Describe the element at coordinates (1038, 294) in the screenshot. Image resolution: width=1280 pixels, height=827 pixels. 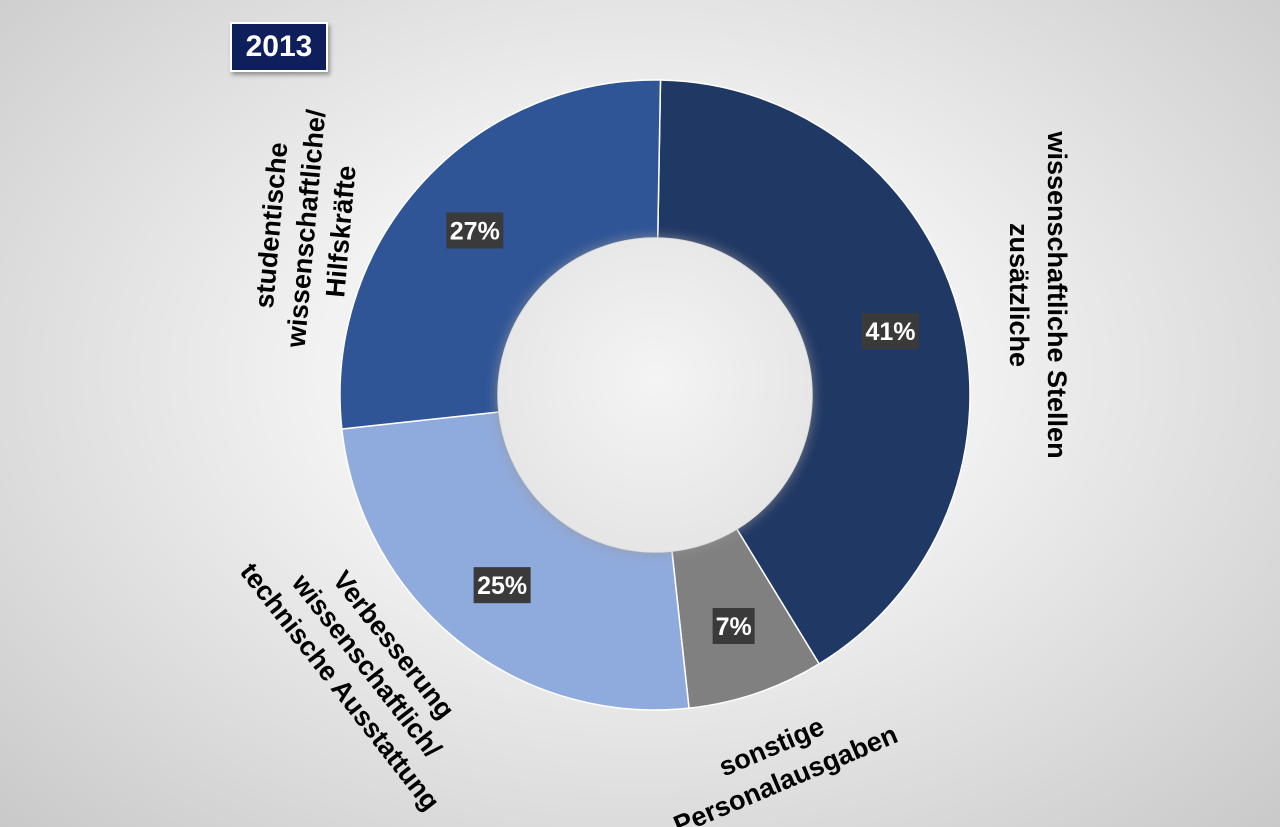
I see `category-label-stellen: zusätzliche wissenschaftliche Stellen` at that location.